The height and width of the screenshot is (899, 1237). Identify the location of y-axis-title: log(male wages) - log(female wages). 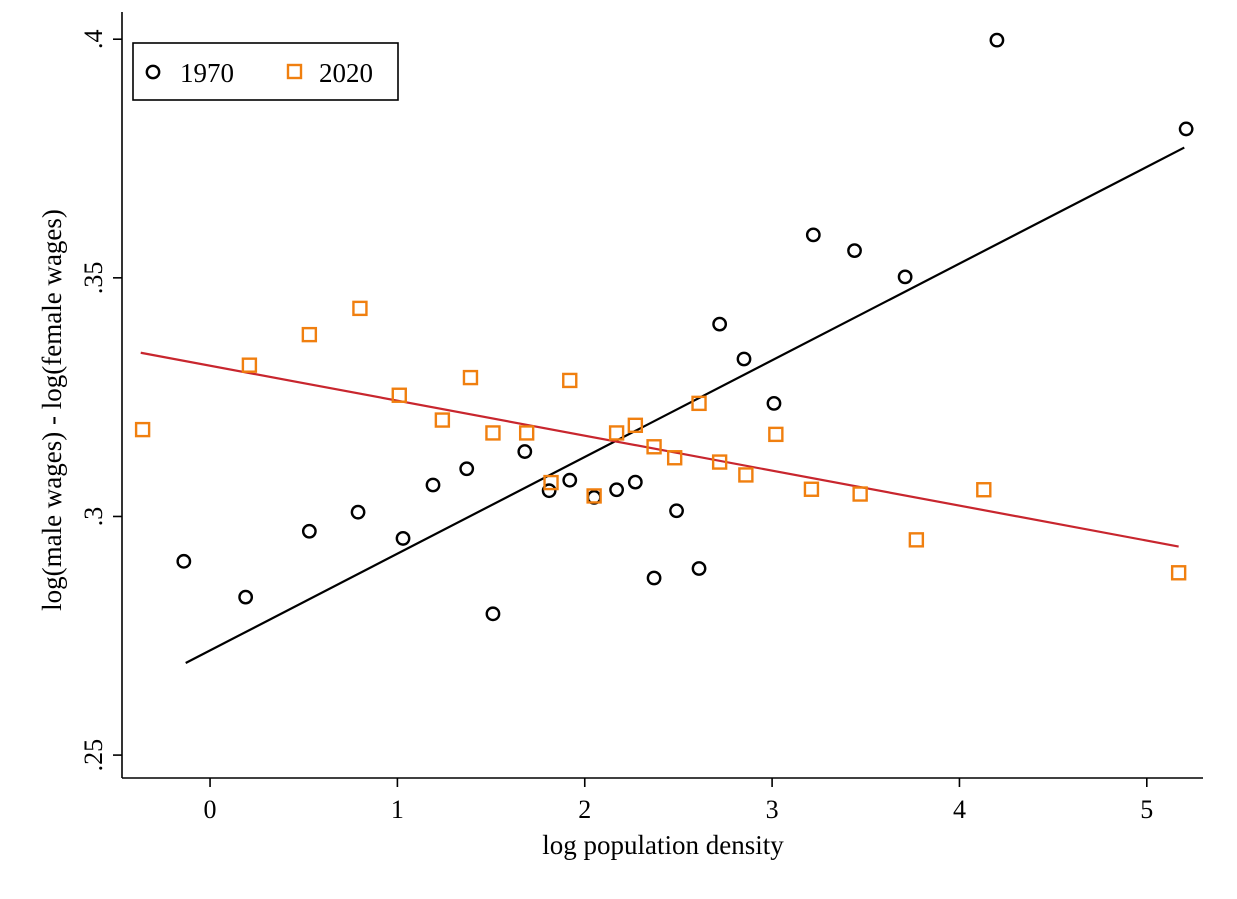
(52, 410).